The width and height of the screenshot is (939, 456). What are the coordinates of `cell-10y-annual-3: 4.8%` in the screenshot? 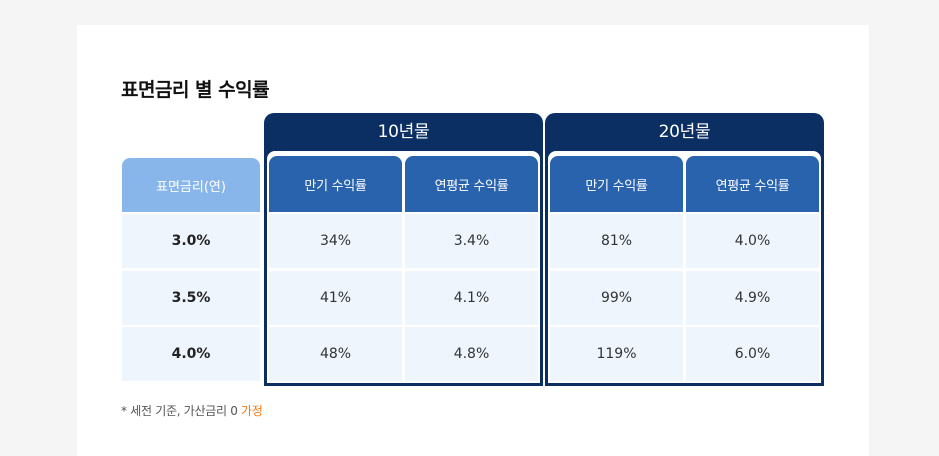 It's located at (471, 354).